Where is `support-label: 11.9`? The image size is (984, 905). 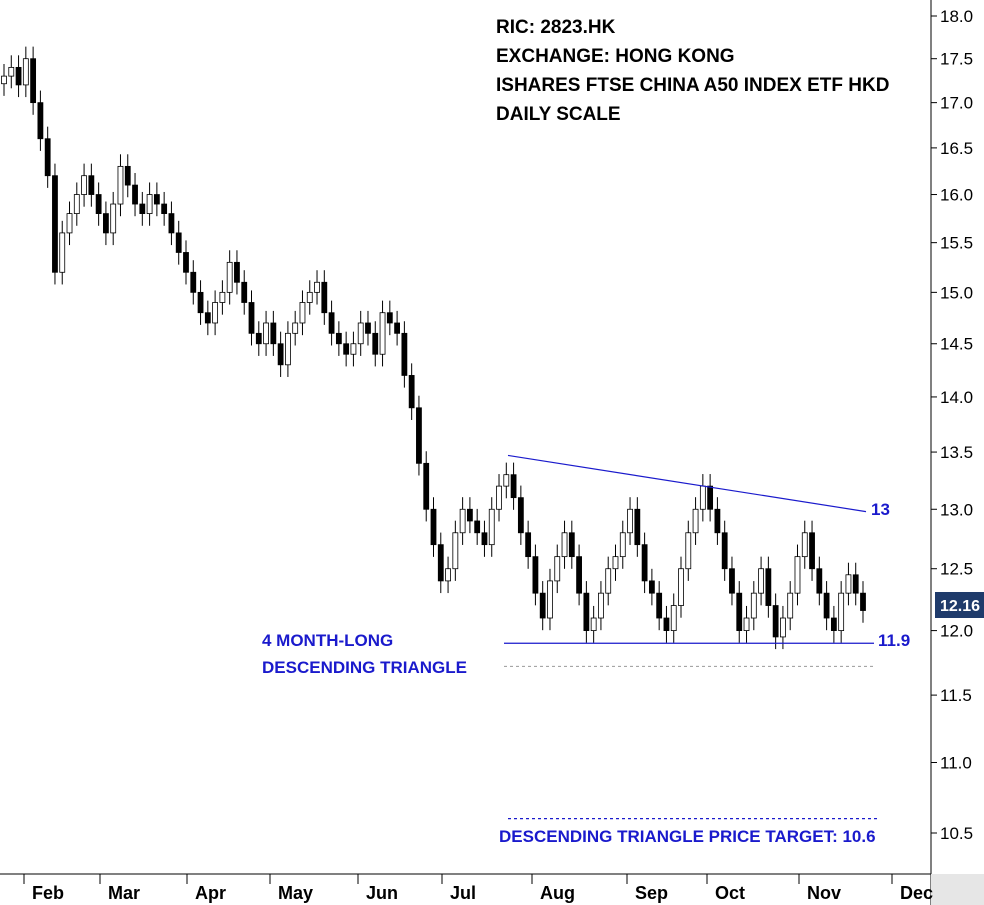
support-label: 11.9 is located at coordinates (894, 640).